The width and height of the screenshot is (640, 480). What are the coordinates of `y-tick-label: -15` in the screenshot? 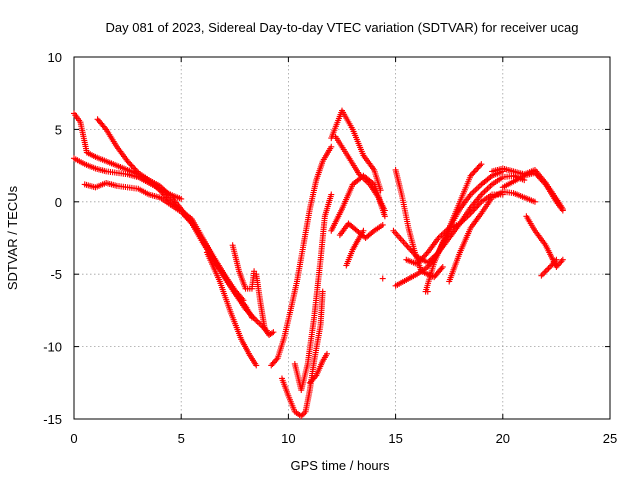 It's located at (52, 419).